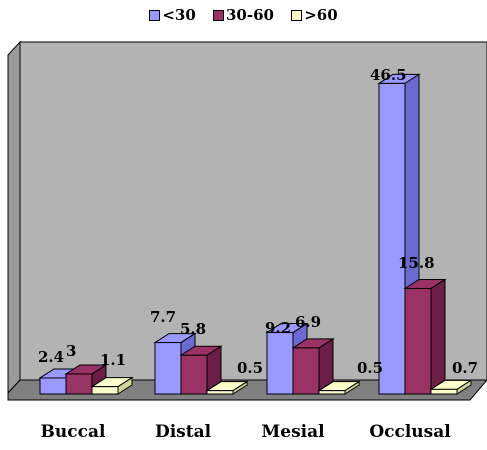  Describe the element at coordinates (308, 322) in the screenshot. I see `data-label-mesial-1: 6.9` at that location.